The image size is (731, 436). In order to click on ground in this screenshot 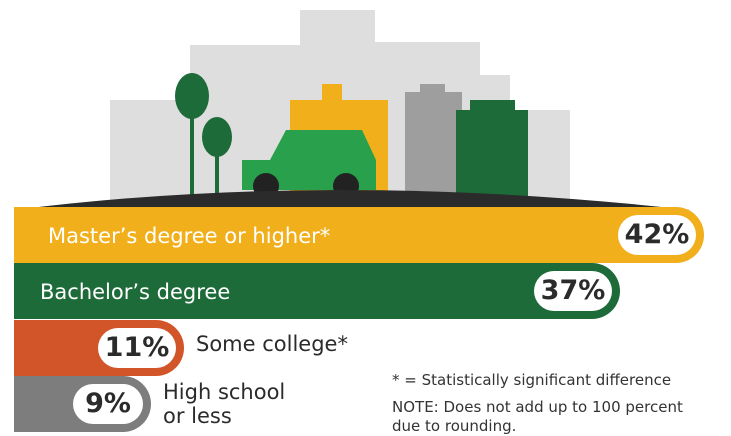, I will do `click(352, 200)`.